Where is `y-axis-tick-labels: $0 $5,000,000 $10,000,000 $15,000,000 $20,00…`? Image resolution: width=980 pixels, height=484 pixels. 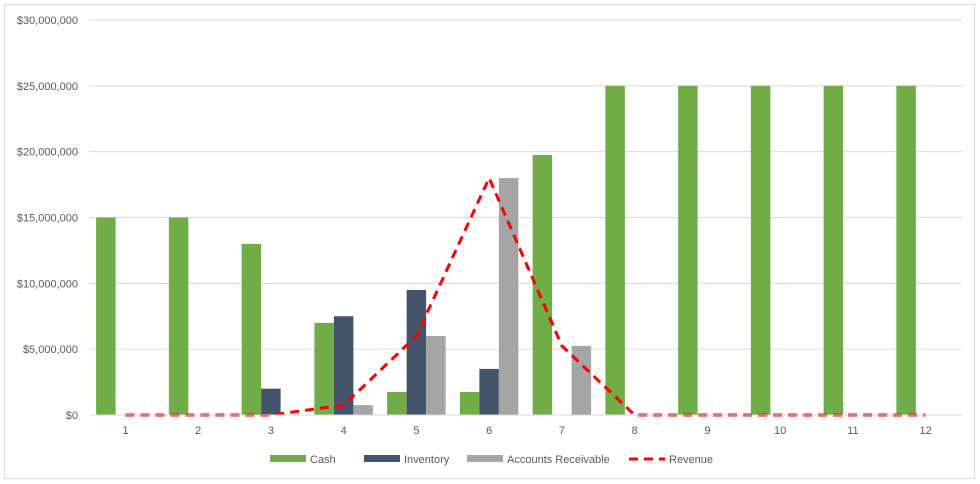 y-axis-tick-labels: $0 $5,000,000 $10,000,000 $15,000,000 $20,00… is located at coordinates (47, 218).